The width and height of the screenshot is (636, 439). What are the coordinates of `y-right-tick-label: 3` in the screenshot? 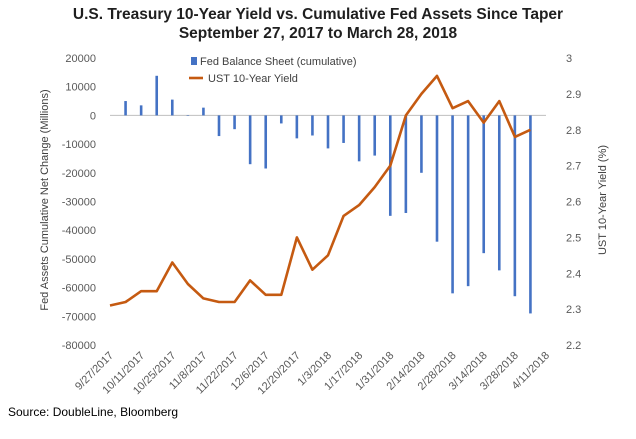 It's located at (569, 59).